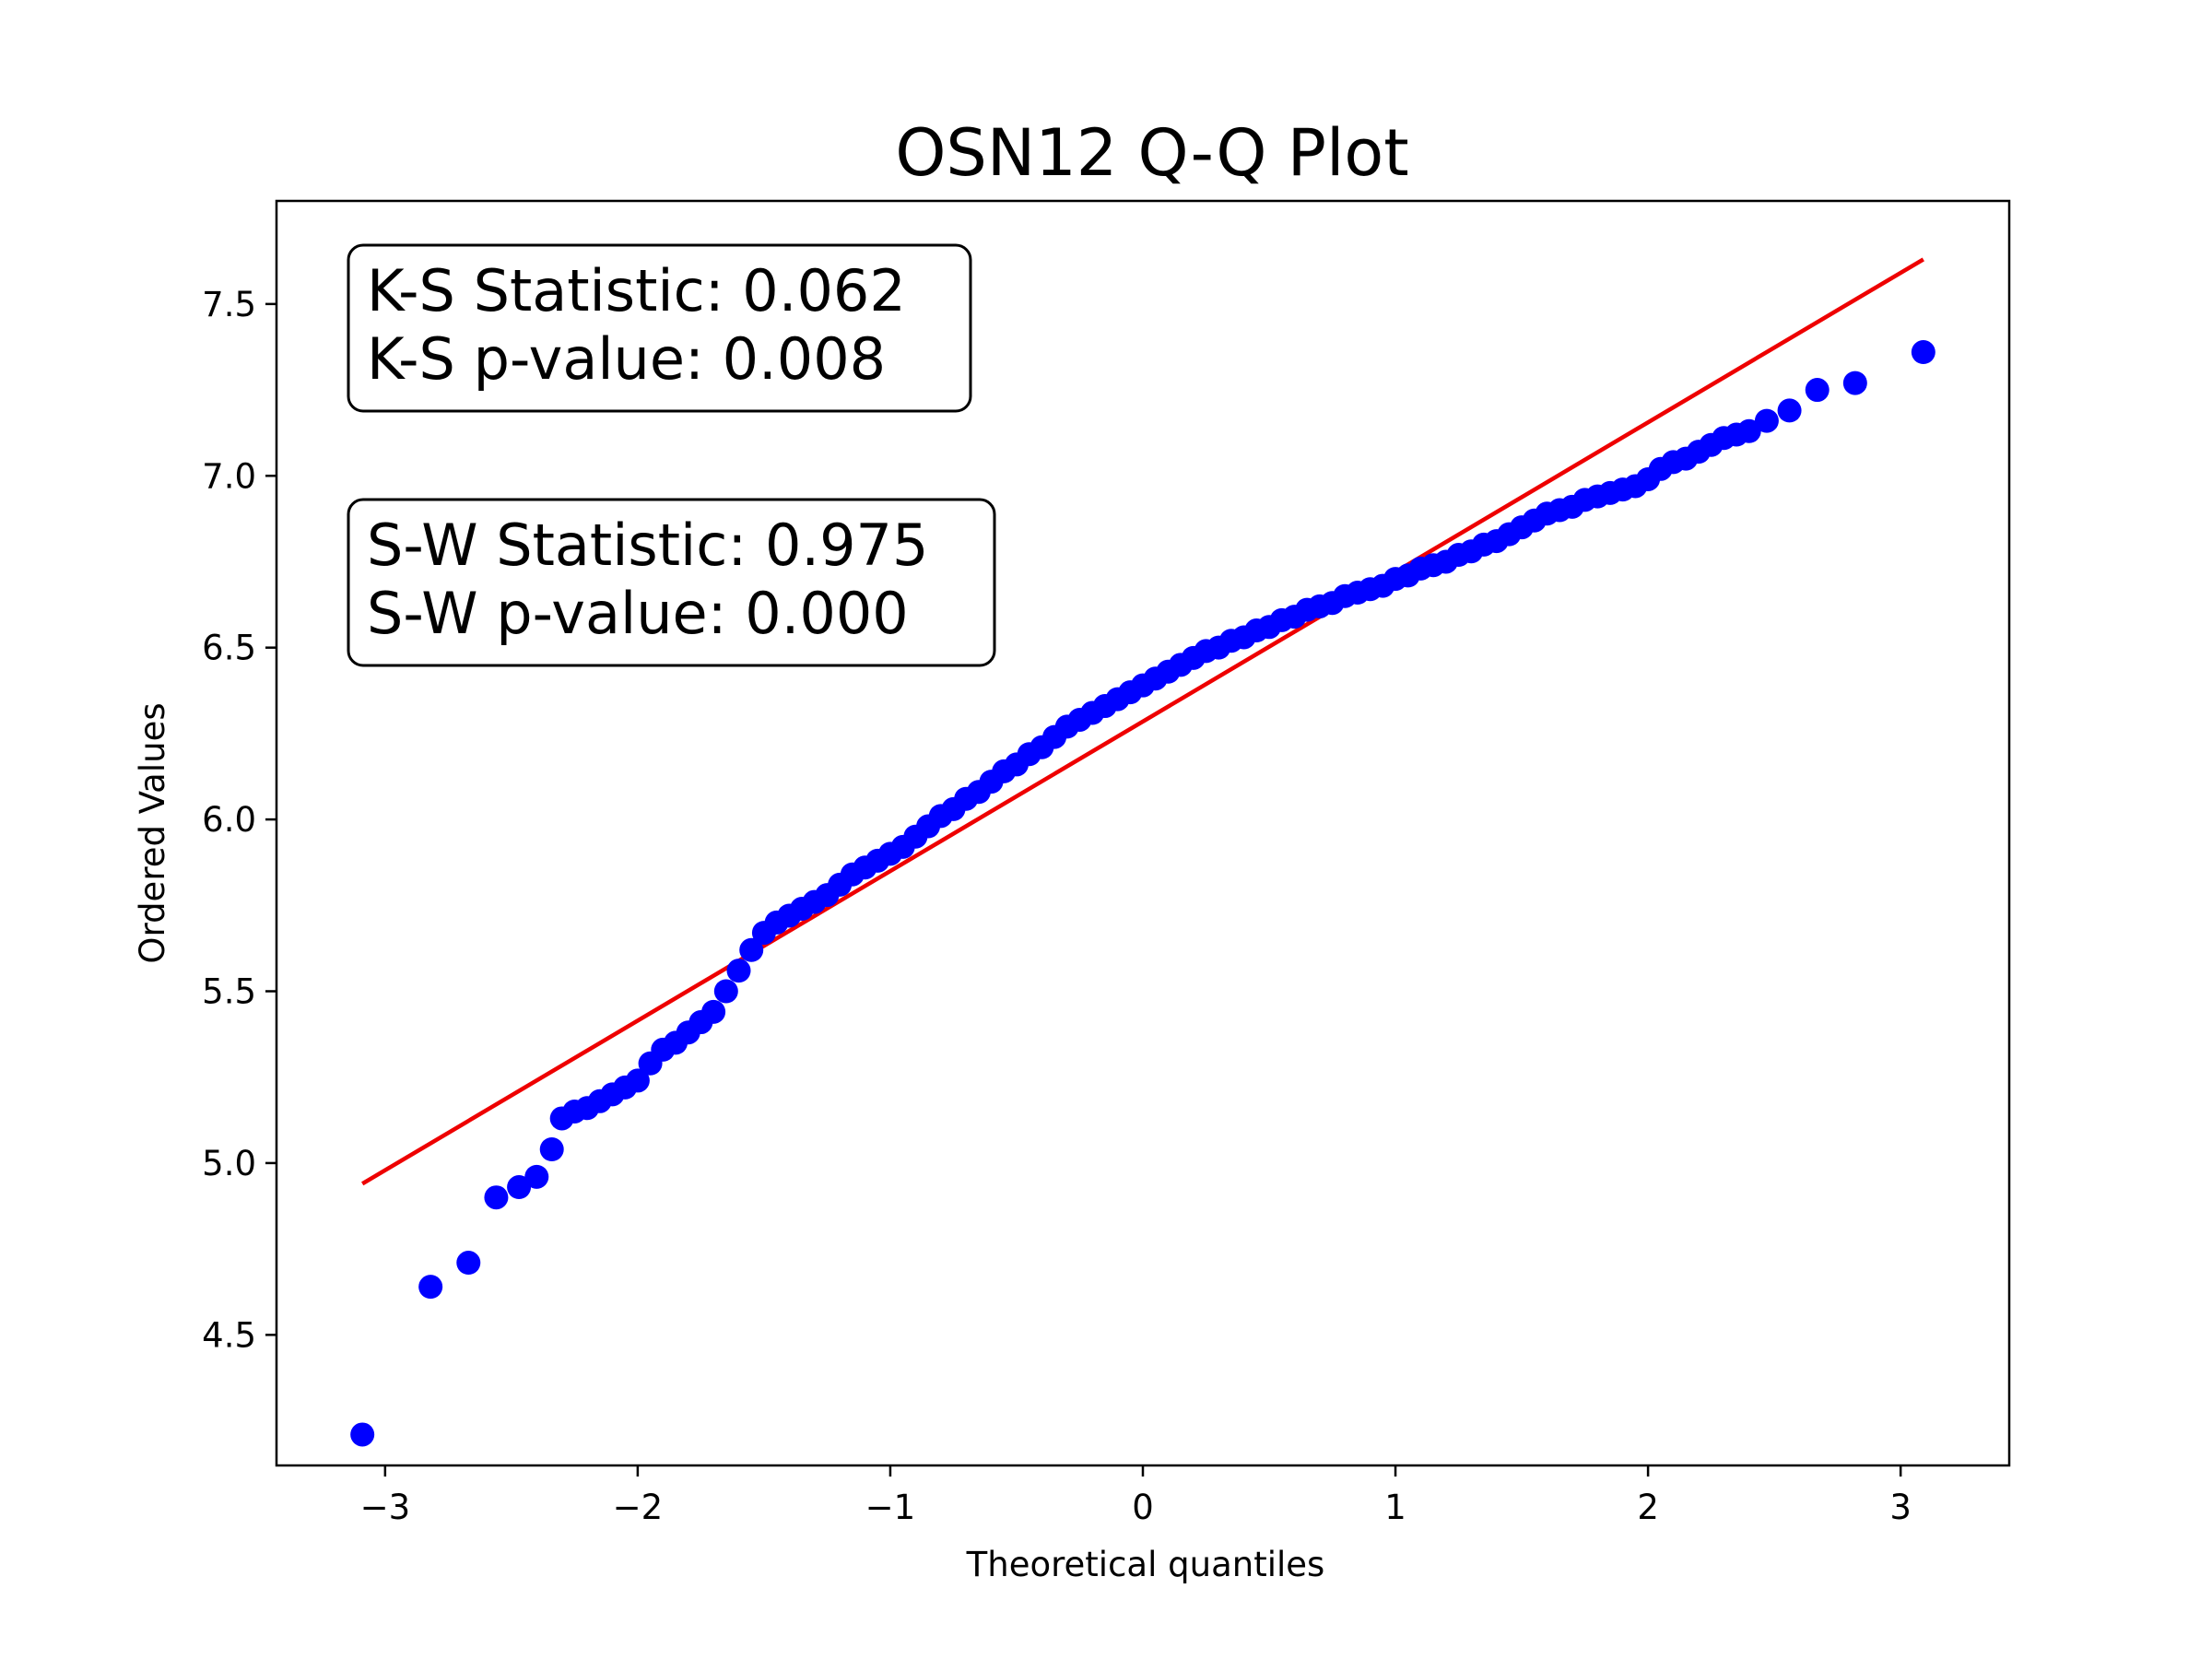 This screenshot has width=2212, height=1659. I want to click on x-tick-label: −1, so click(890, 1507).